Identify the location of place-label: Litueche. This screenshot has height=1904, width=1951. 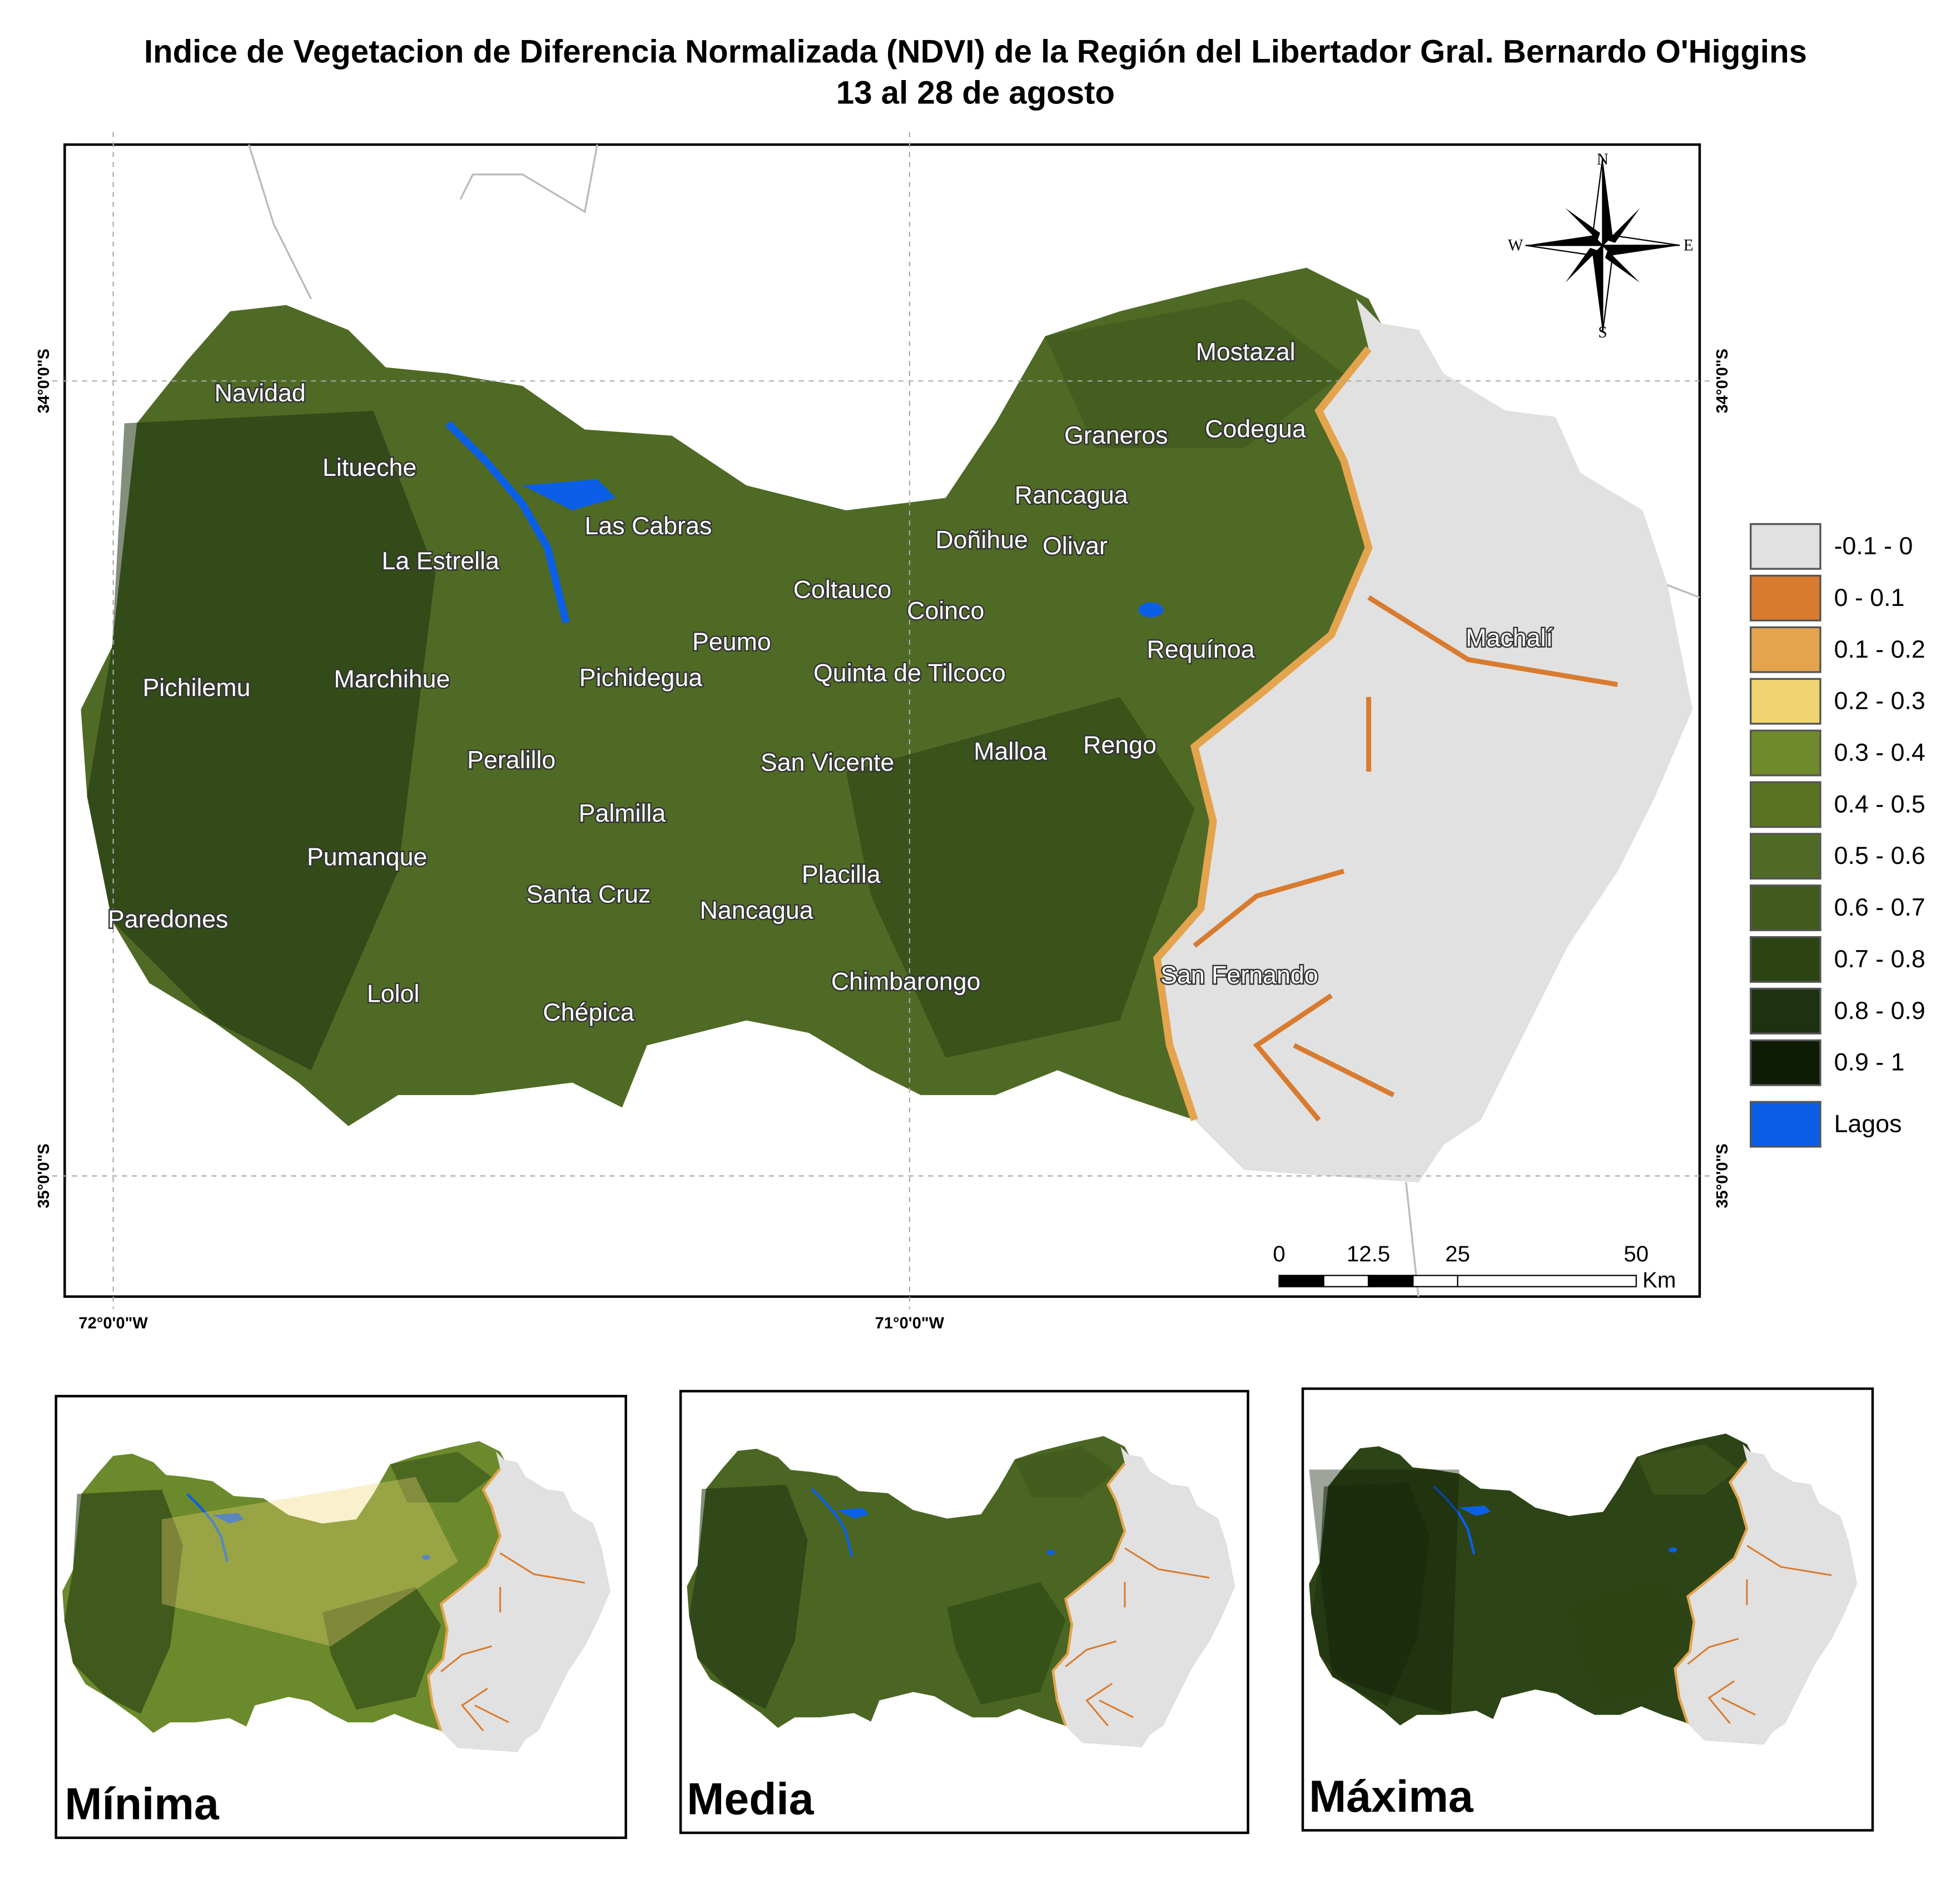
(369, 467).